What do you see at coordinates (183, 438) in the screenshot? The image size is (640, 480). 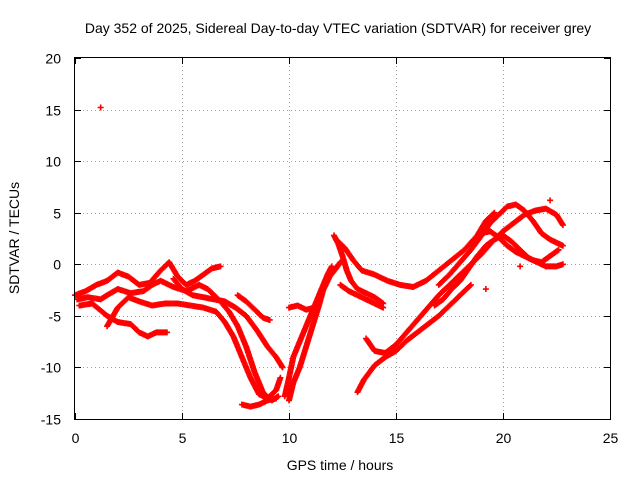 I see `x-tick-label: 5` at bounding box center [183, 438].